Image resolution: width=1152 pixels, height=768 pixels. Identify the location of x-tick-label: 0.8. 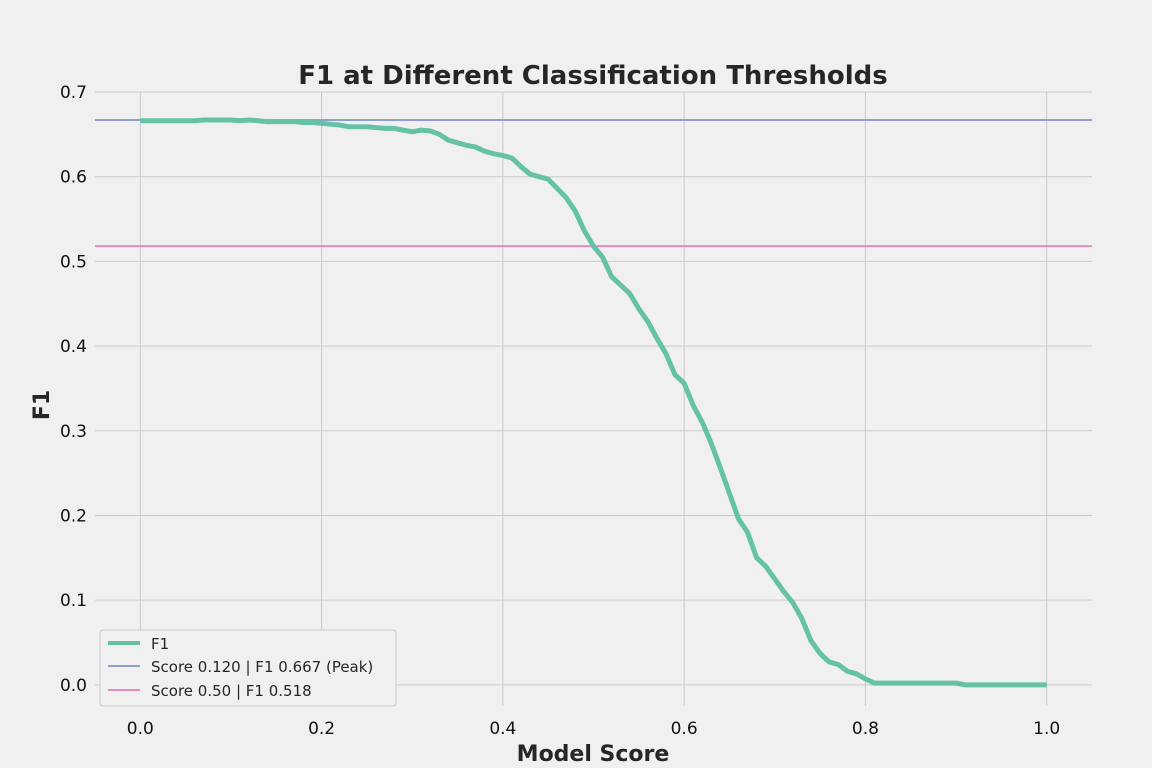
(865, 729).